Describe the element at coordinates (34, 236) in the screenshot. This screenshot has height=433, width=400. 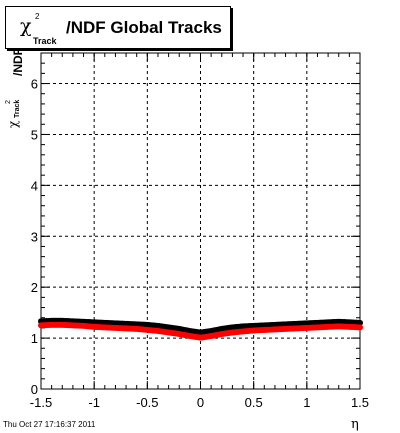
I see `y-tick-label: 3` at that location.